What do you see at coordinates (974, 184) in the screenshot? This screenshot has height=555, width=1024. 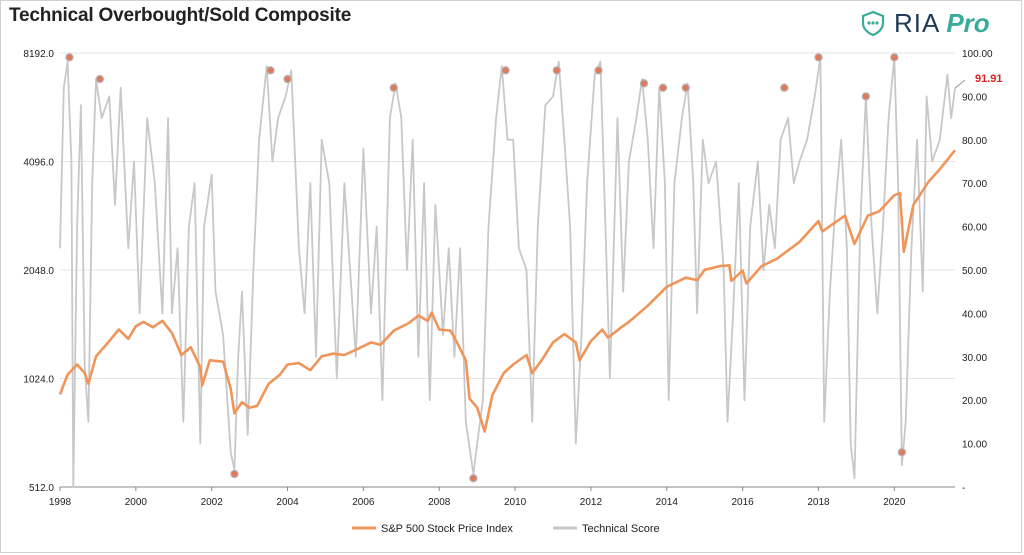 I see `right-tick-label: 70.00` at bounding box center [974, 184].